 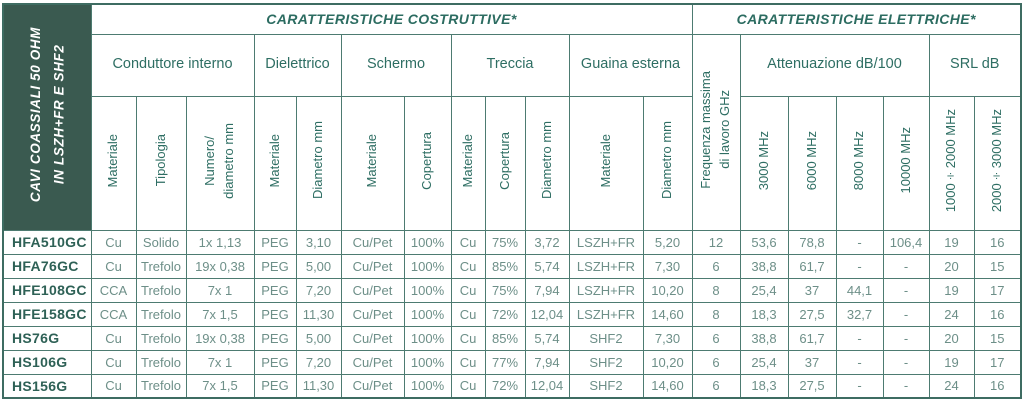 What do you see at coordinates (318, 386) in the screenshot?
I see `data-cell: 11,30` at bounding box center [318, 386].